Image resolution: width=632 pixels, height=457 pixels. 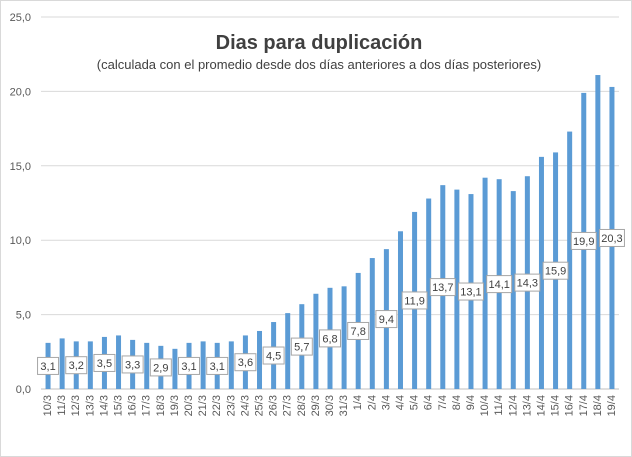 I want to click on svg-text: 6,8, so click(x=329, y=339).